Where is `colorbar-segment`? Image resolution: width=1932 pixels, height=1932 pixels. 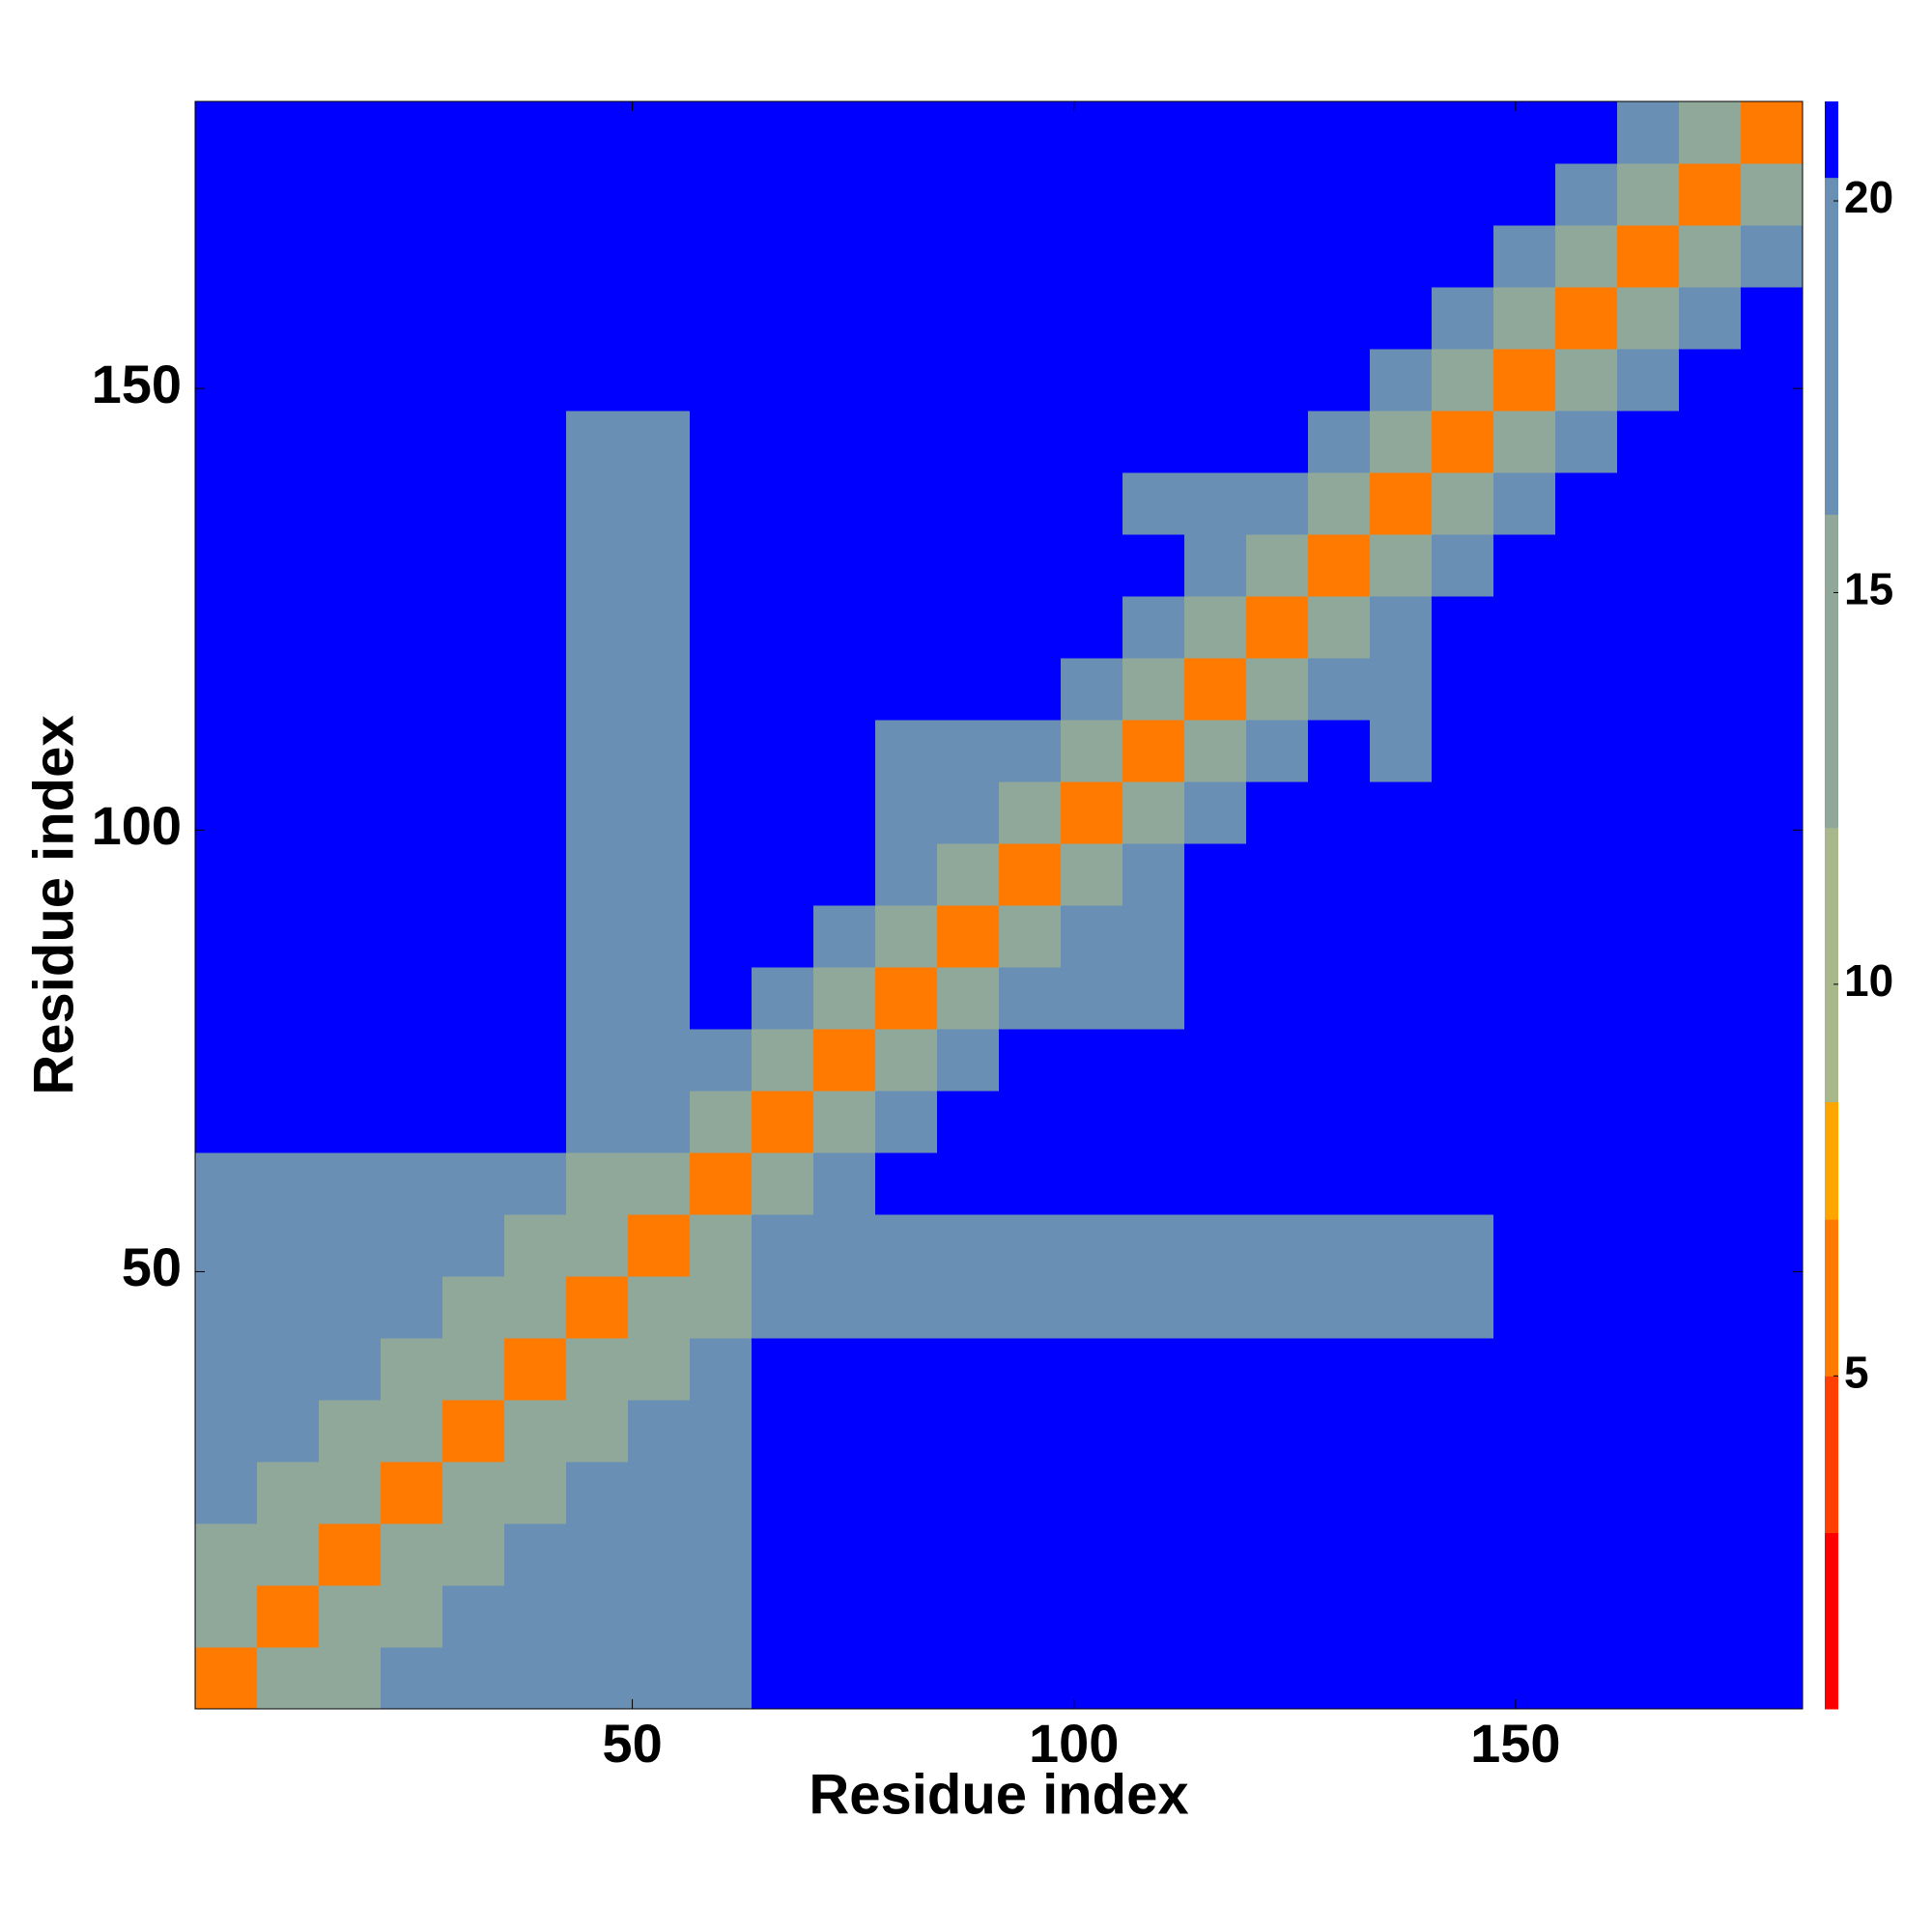
colorbar-segment is located at coordinates (1831, 1298).